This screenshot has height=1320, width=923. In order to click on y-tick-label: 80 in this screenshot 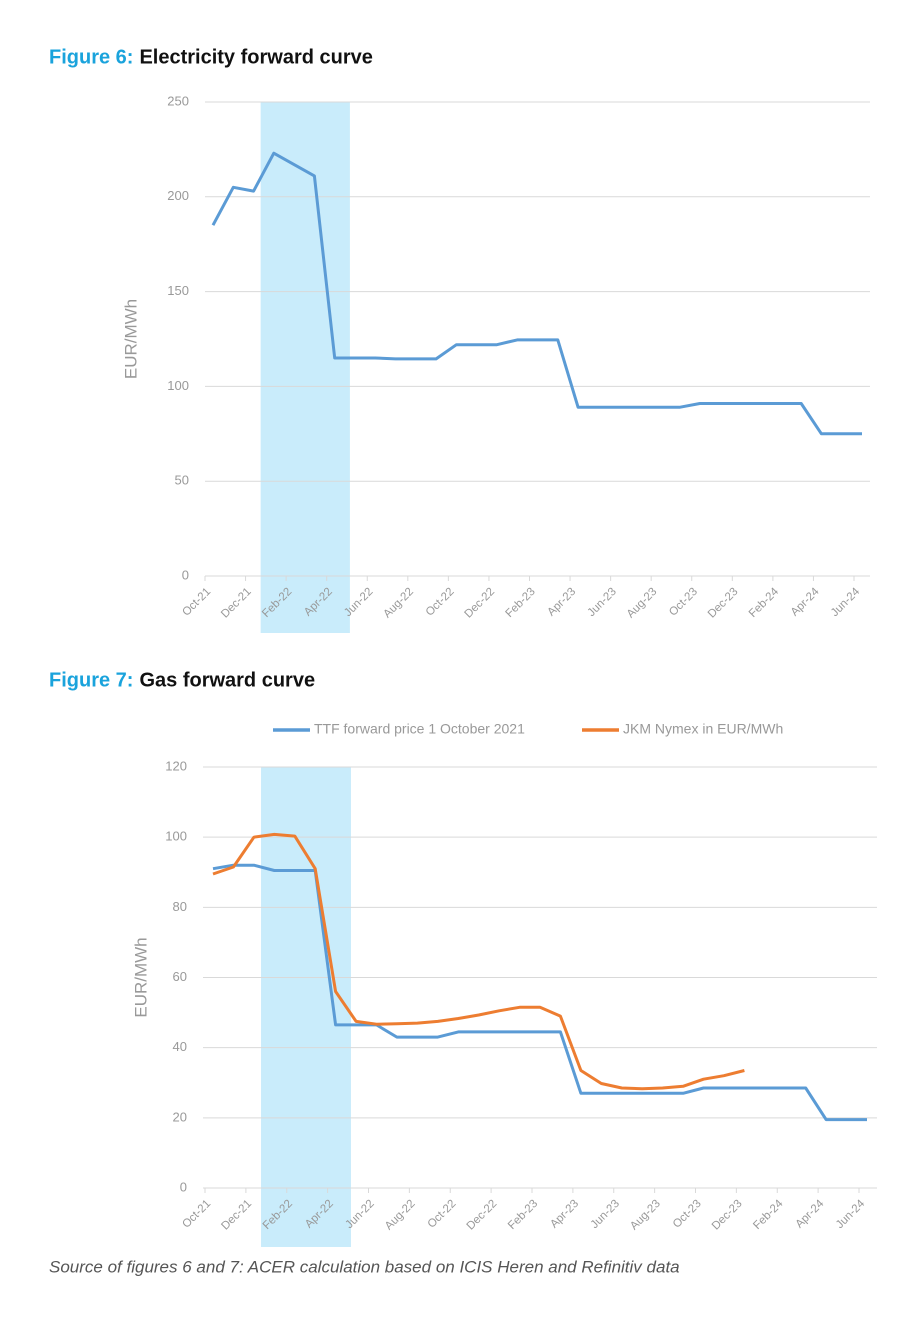, I will do `click(180, 906)`.